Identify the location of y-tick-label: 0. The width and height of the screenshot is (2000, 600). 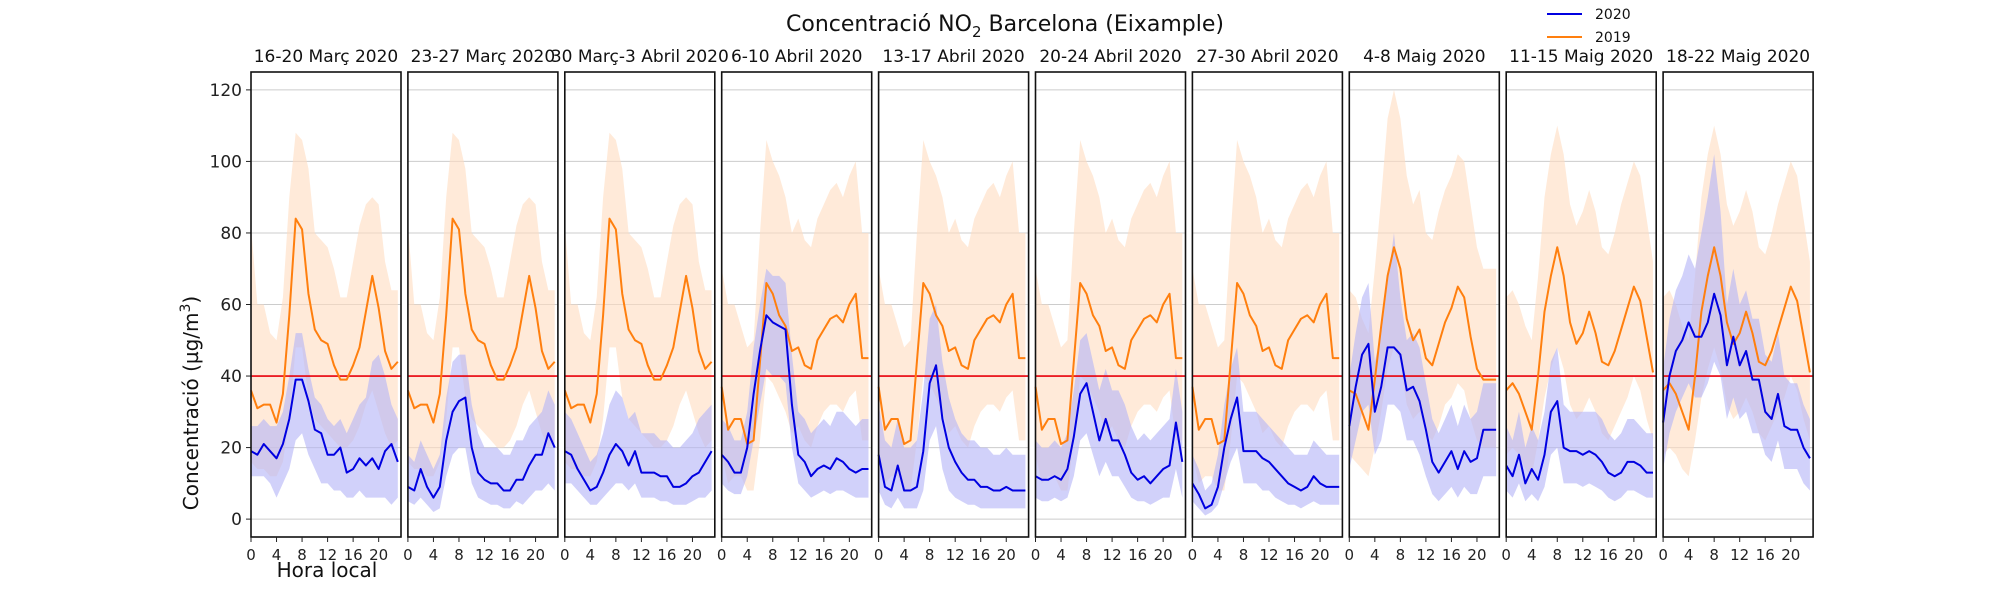
(236, 520).